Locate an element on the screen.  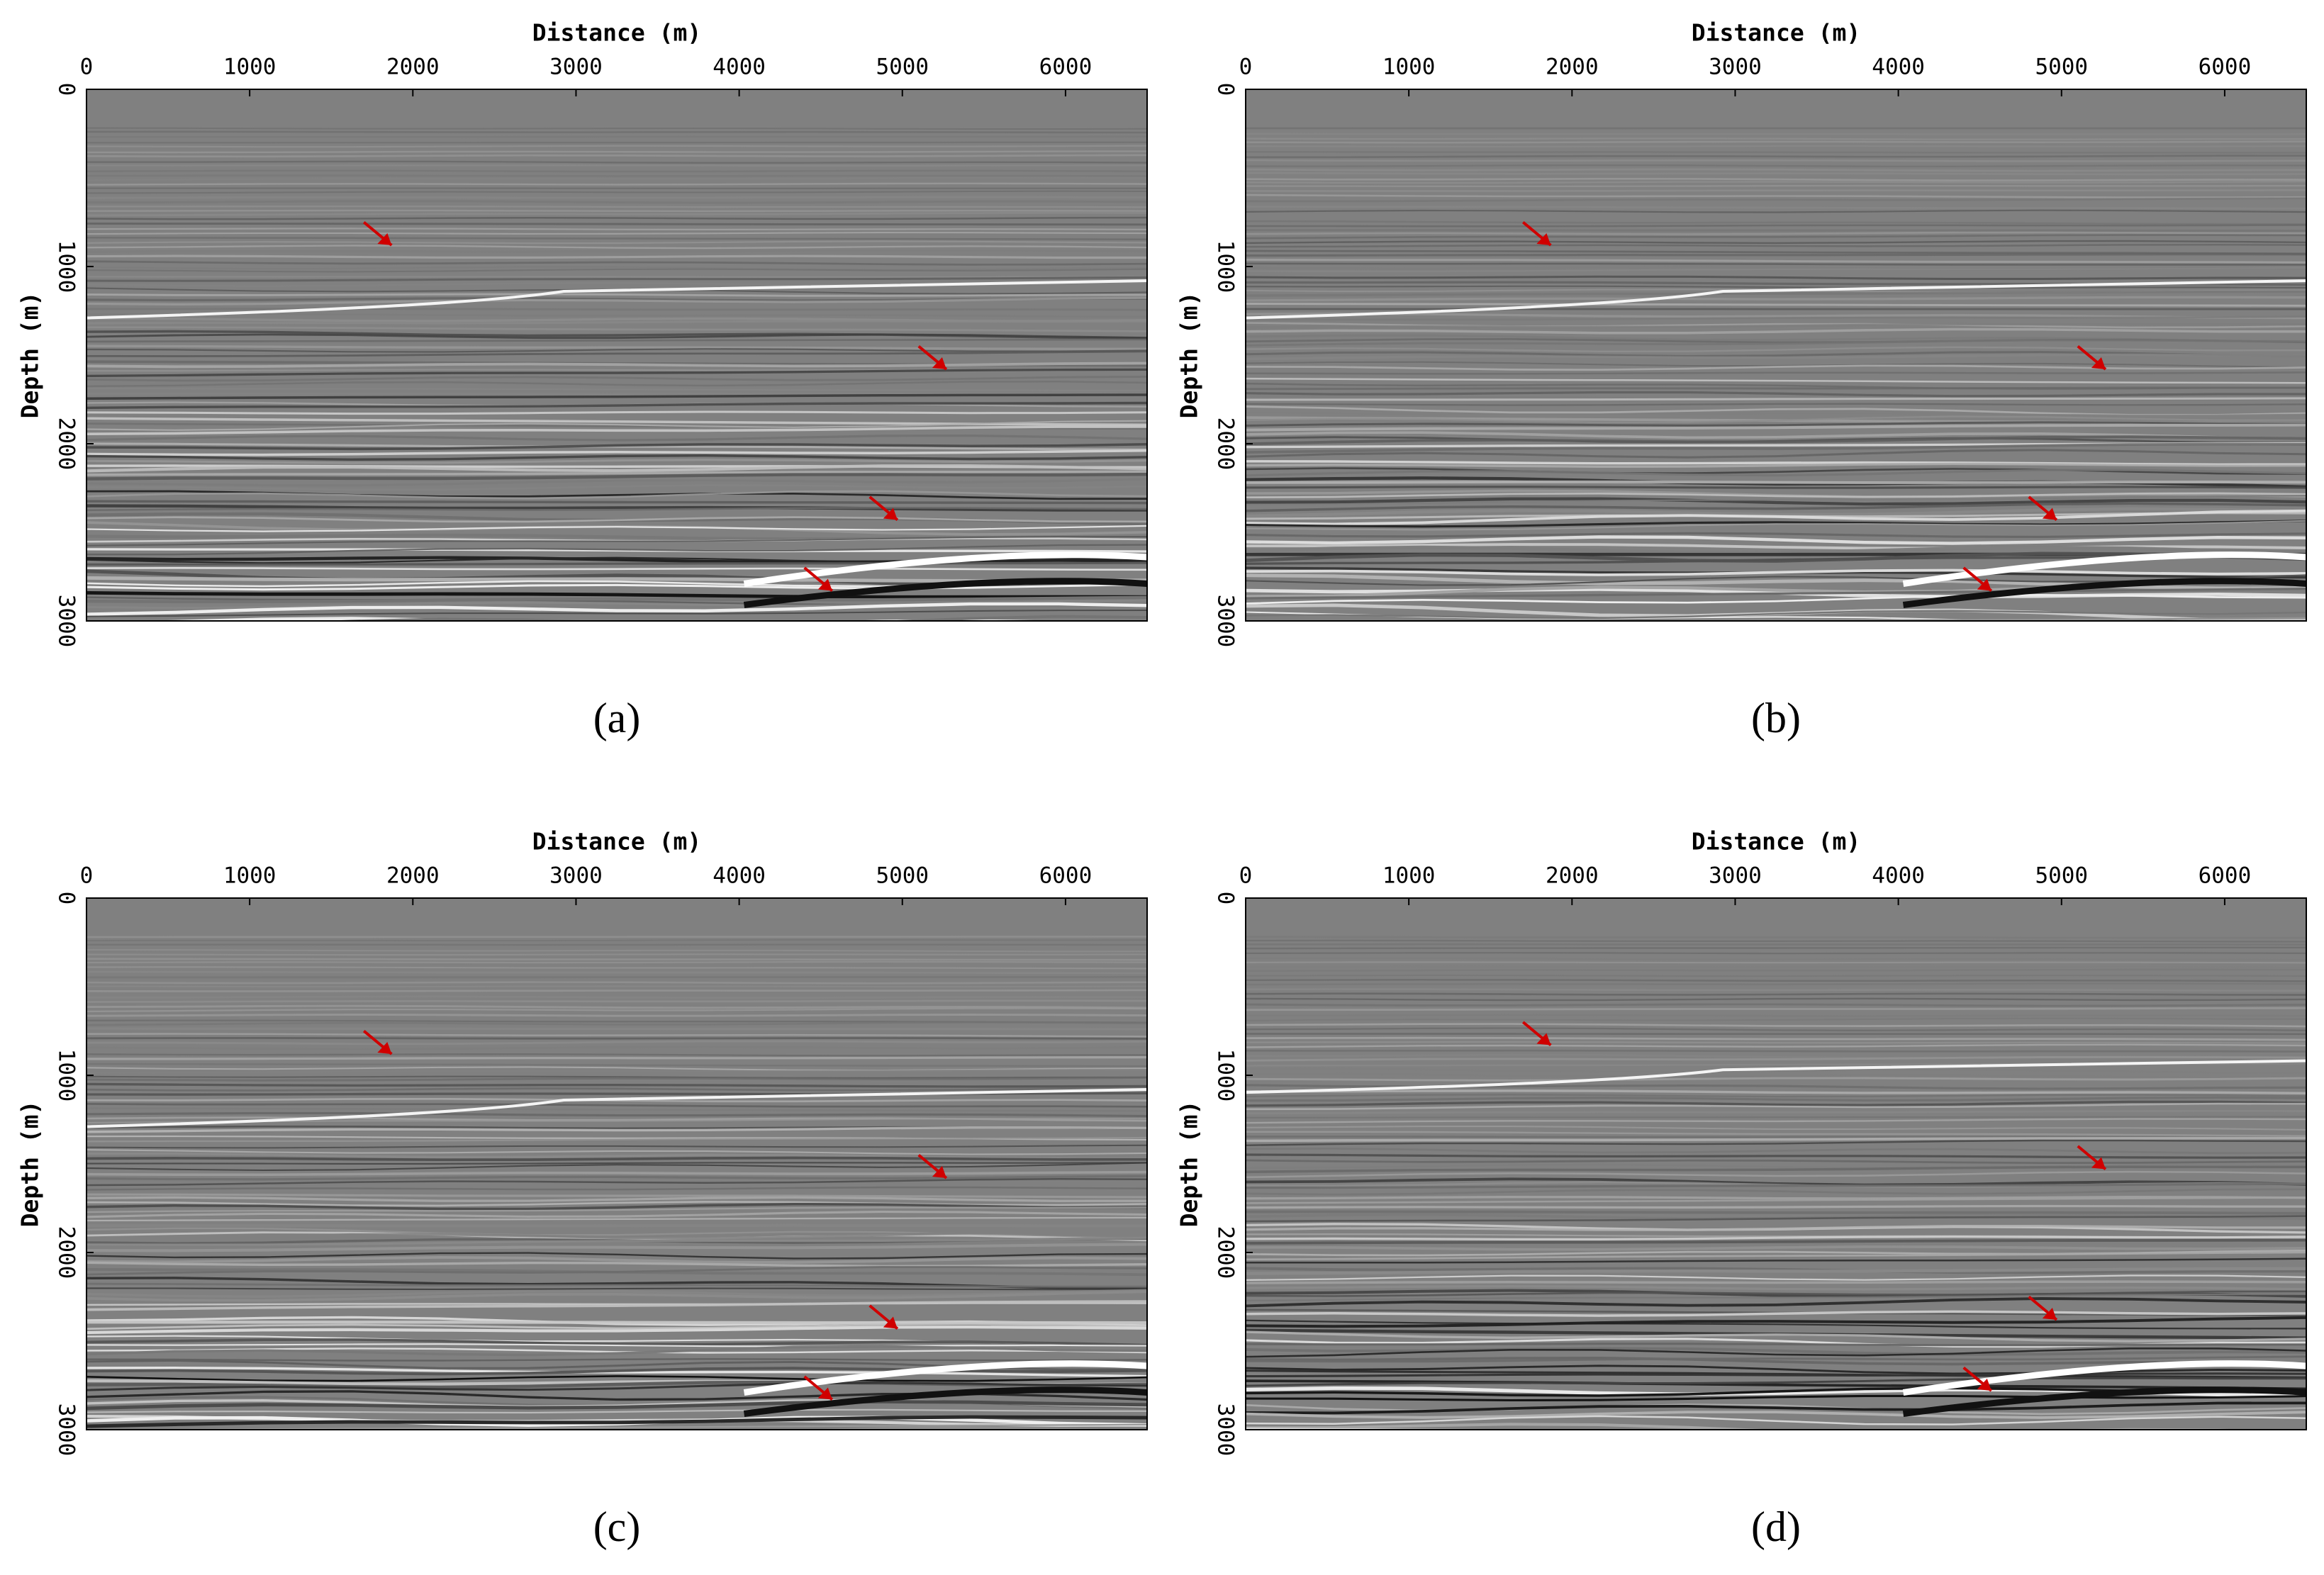
x-tick-label: 3000 is located at coordinates (1736, 876).